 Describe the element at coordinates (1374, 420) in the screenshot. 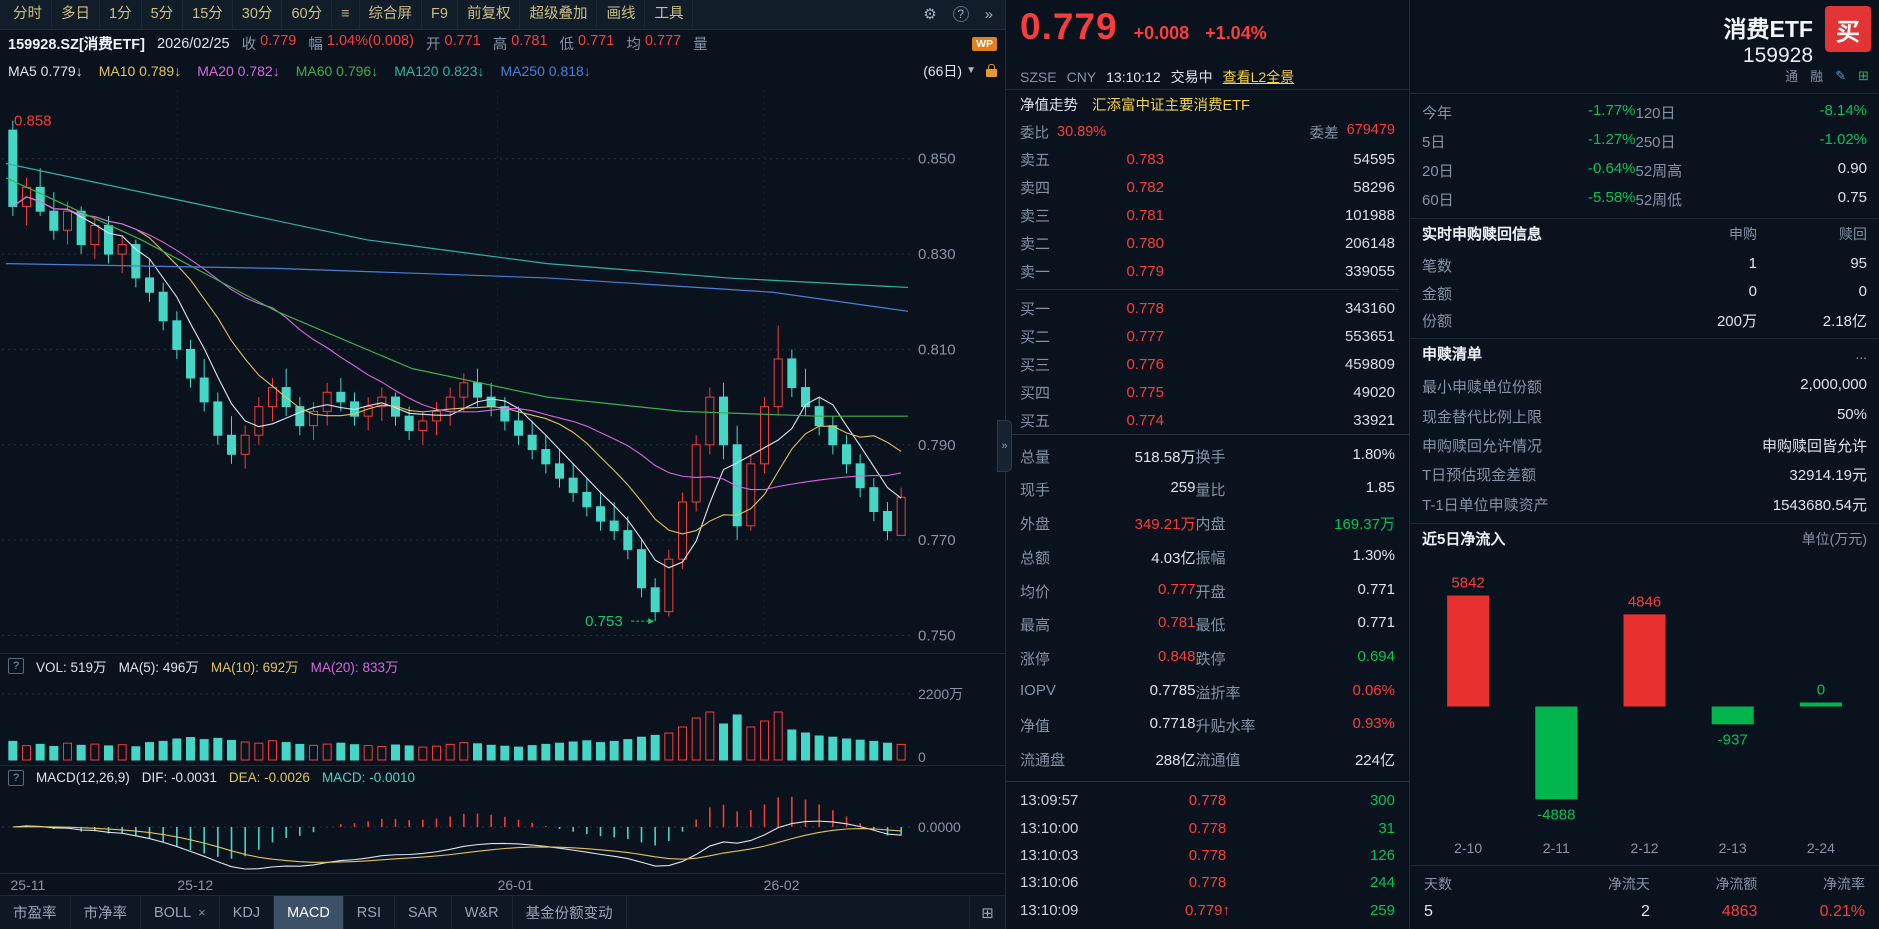

I see `bid-volume: 33921` at that location.